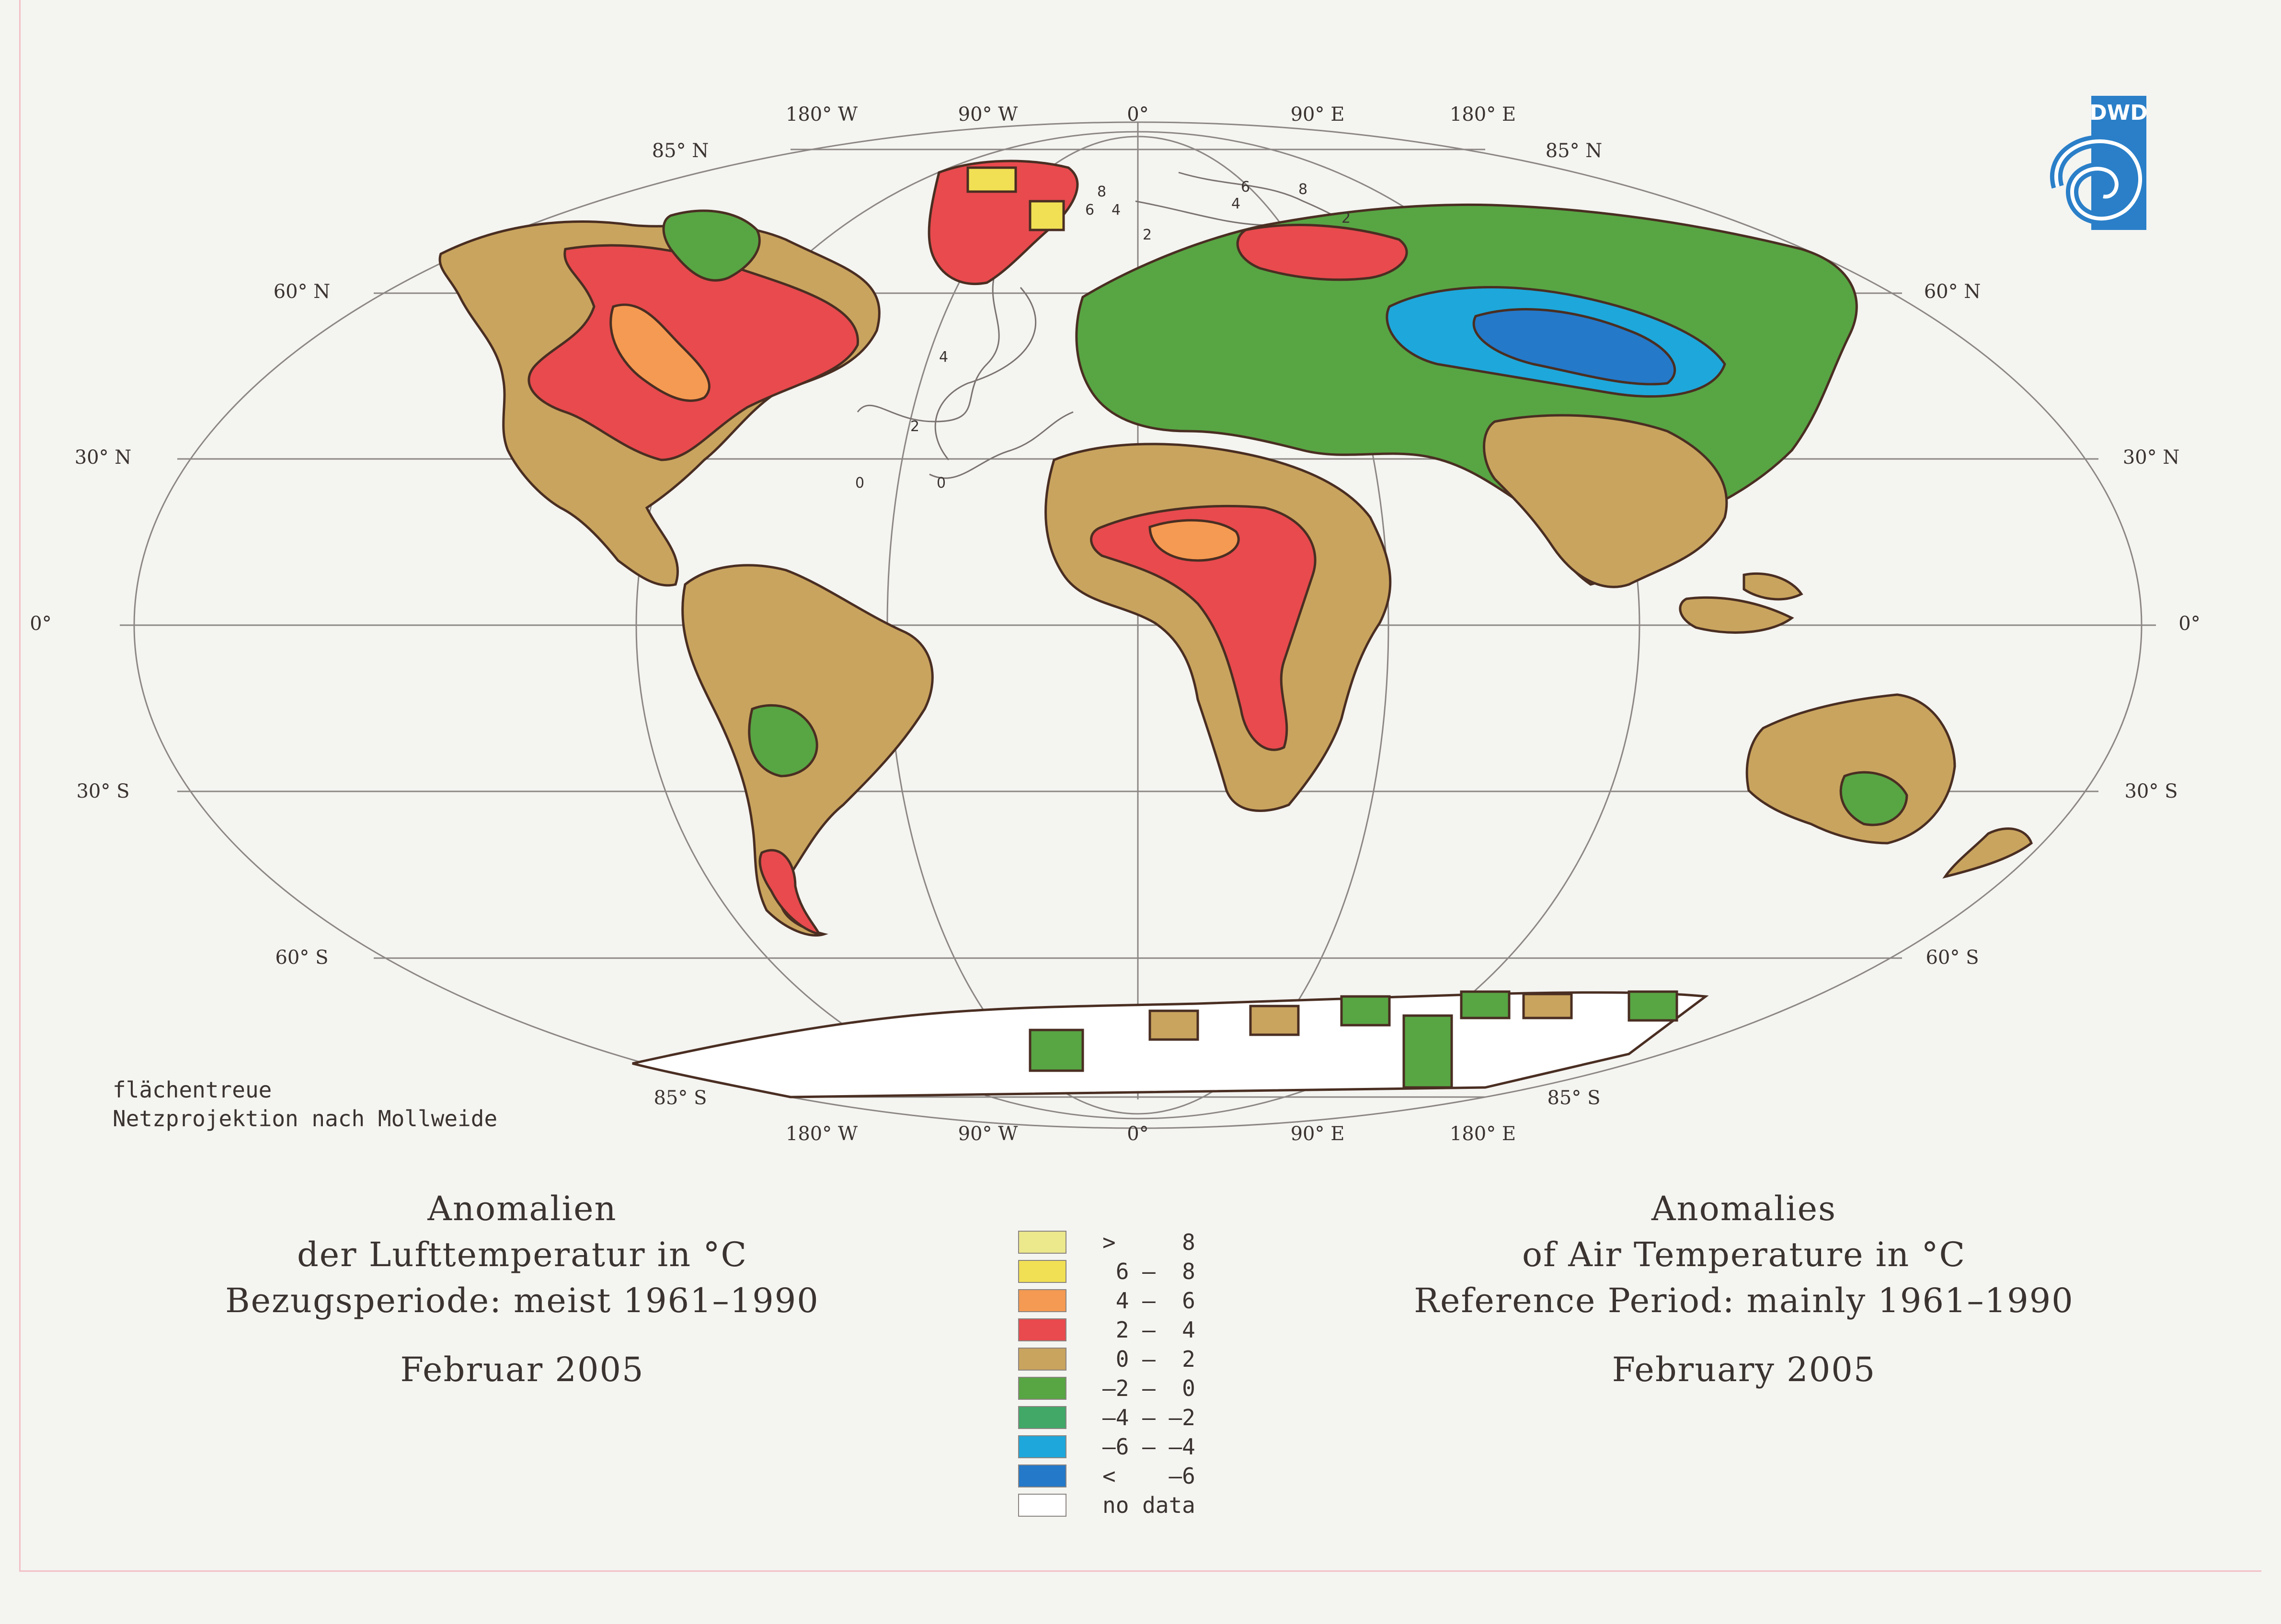 The height and width of the screenshot is (1624, 2281). What do you see at coordinates (302, 292) in the screenshot?
I see `lat-label-left-60n: 60° N` at bounding box center [302, 292].